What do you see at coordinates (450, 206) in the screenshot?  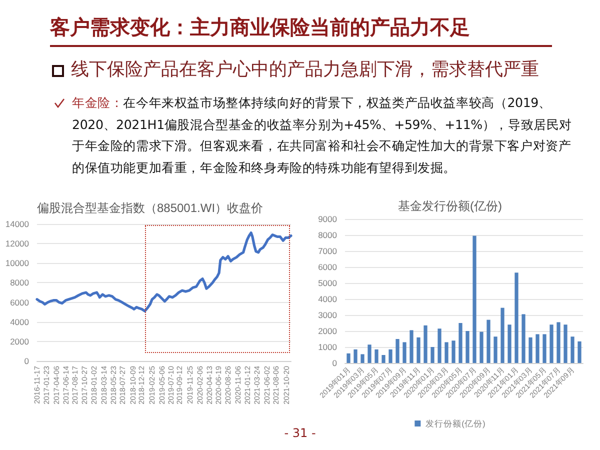 I see `chart-title: 基金发行份额(亿份)` at bounding box center [450, 206].